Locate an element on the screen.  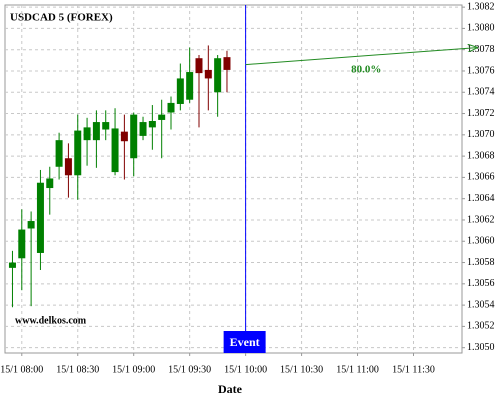
arrow is located at coordinates (361, 57).